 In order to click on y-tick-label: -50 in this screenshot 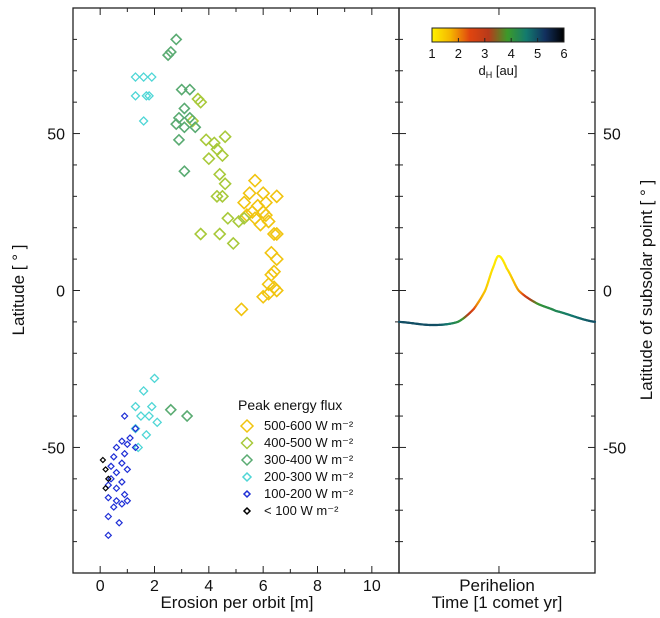, I will do `click(53, 448)`.